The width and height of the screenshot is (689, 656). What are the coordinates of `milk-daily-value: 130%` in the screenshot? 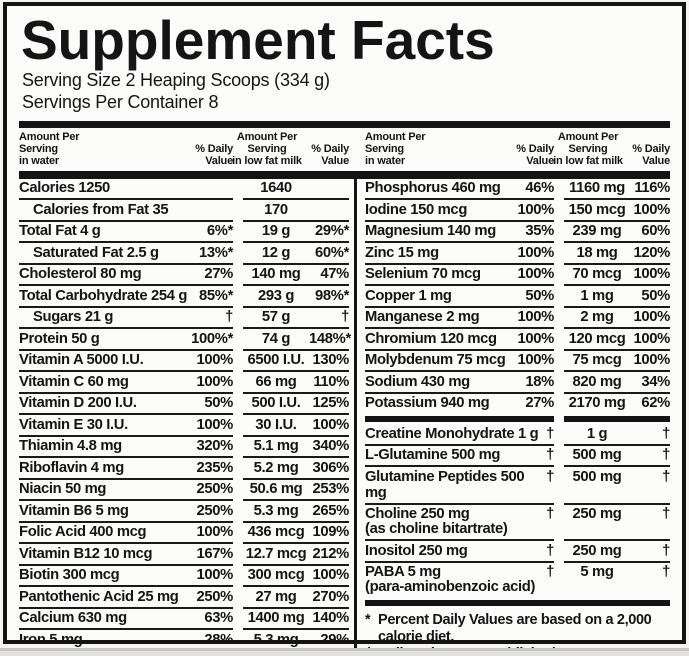 It's located at (331, 360).